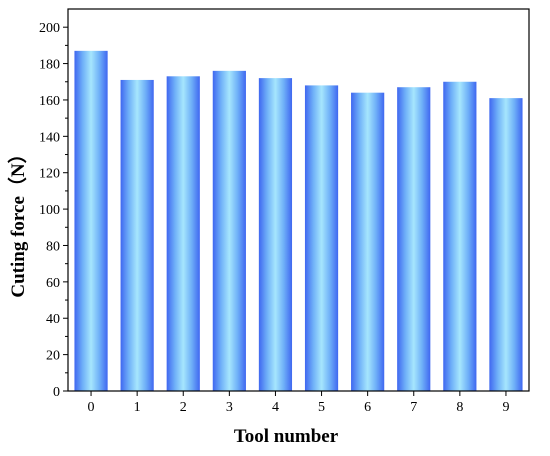 This screenshot has height=456, width=550. What do you see at coordinates (505, 407) in the screenshot?
I see `x-tick-label: 9` at bounding box center [505, 407].